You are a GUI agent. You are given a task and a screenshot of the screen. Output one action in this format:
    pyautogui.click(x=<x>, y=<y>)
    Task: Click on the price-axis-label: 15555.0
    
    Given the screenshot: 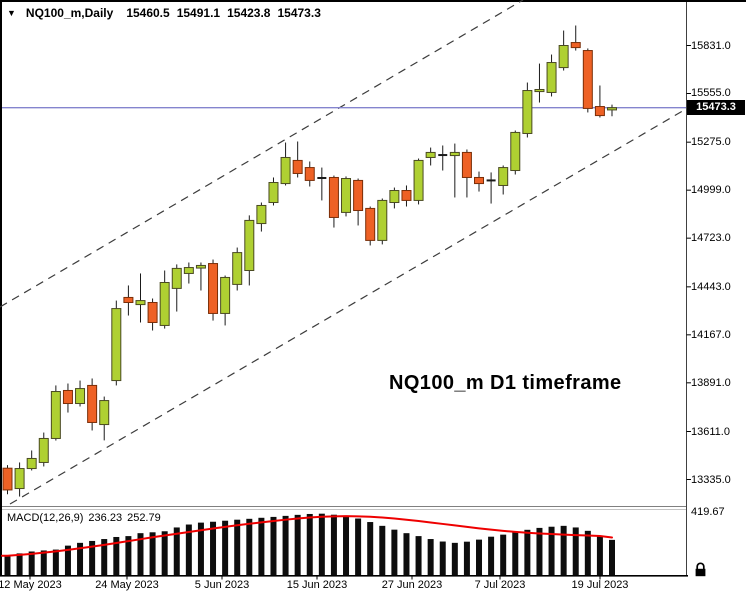 What is the action you would take?
    pyautogui.click(x=711, y=93)
    